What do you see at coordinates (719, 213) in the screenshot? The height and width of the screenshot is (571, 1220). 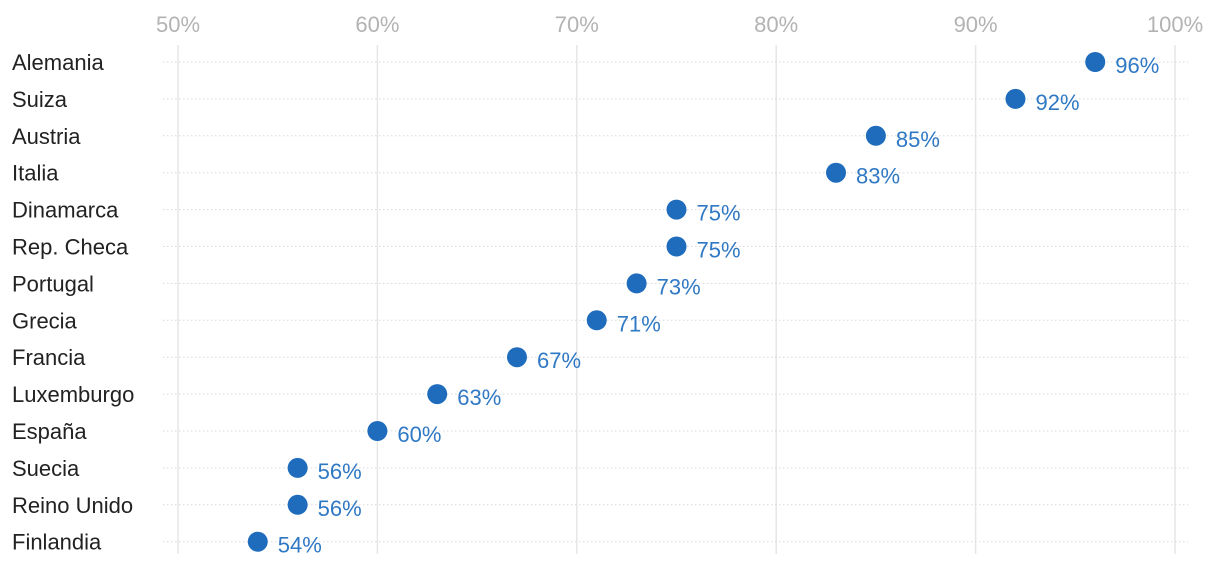 I see `value-label-dinamarca: 75%` at bounding box center [719, 213].